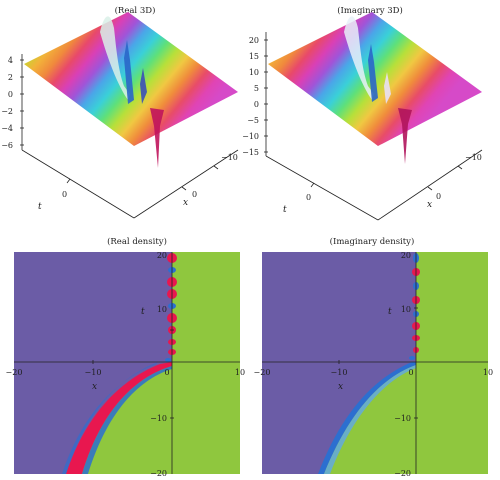 The width and height of the screenshot is (500, 480). Describe the element at coordinates (370, 10) in the screenshot. I see `panel-title: (Imaginary 3D)` at that location.